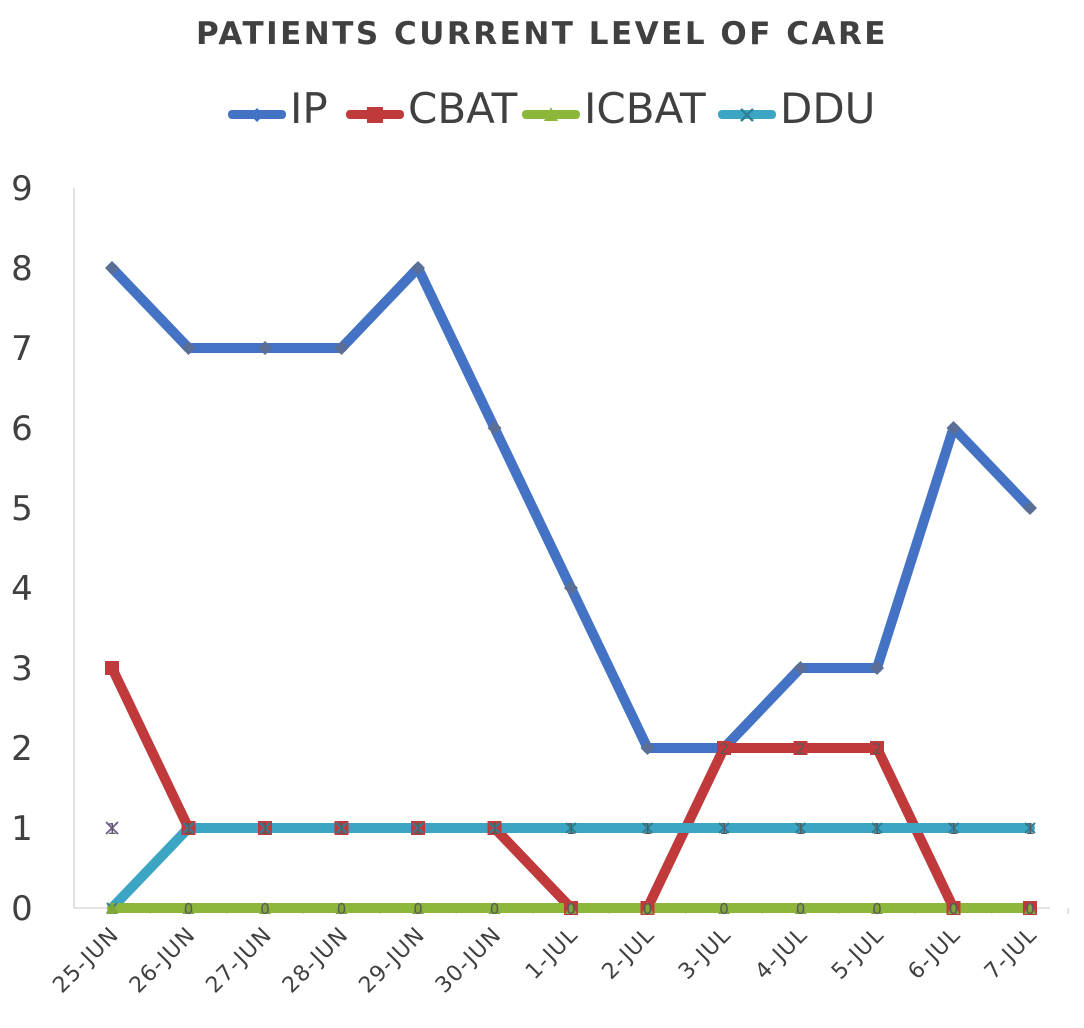  I want to click on x-tick-label: 30-JUN, so click(469, 961).